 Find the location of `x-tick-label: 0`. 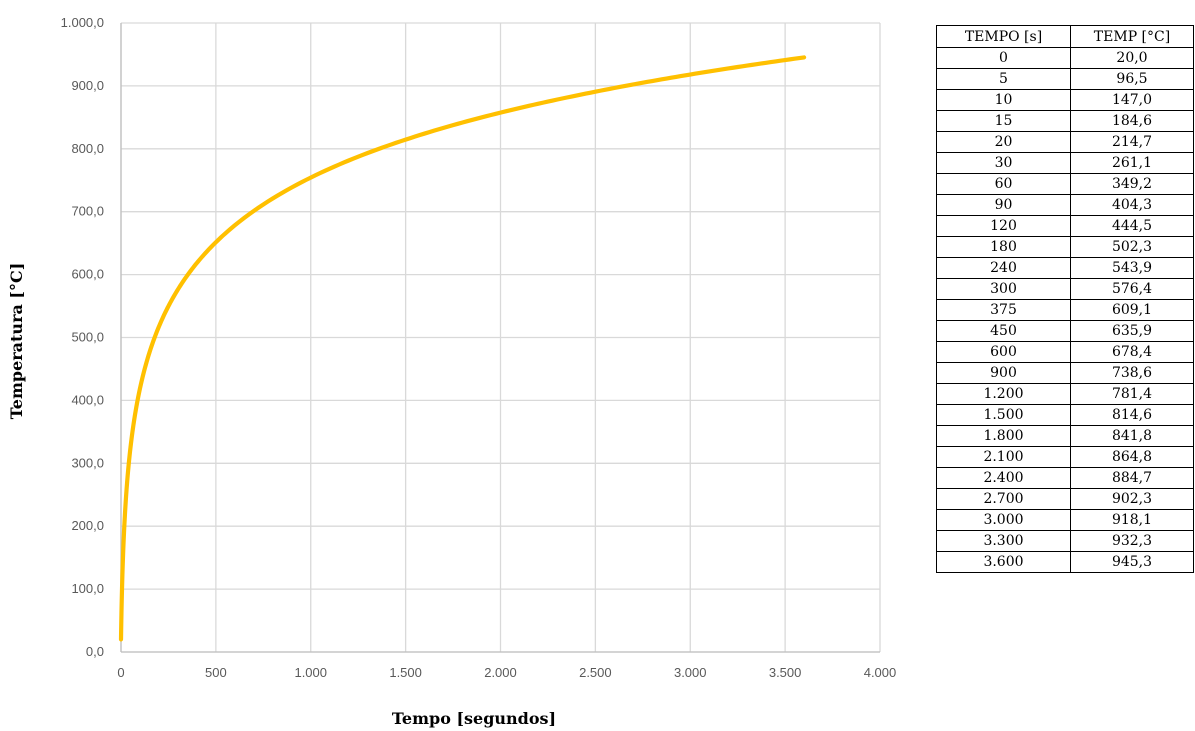

x-tick-label: 0 is located at coordinates (120, 672).